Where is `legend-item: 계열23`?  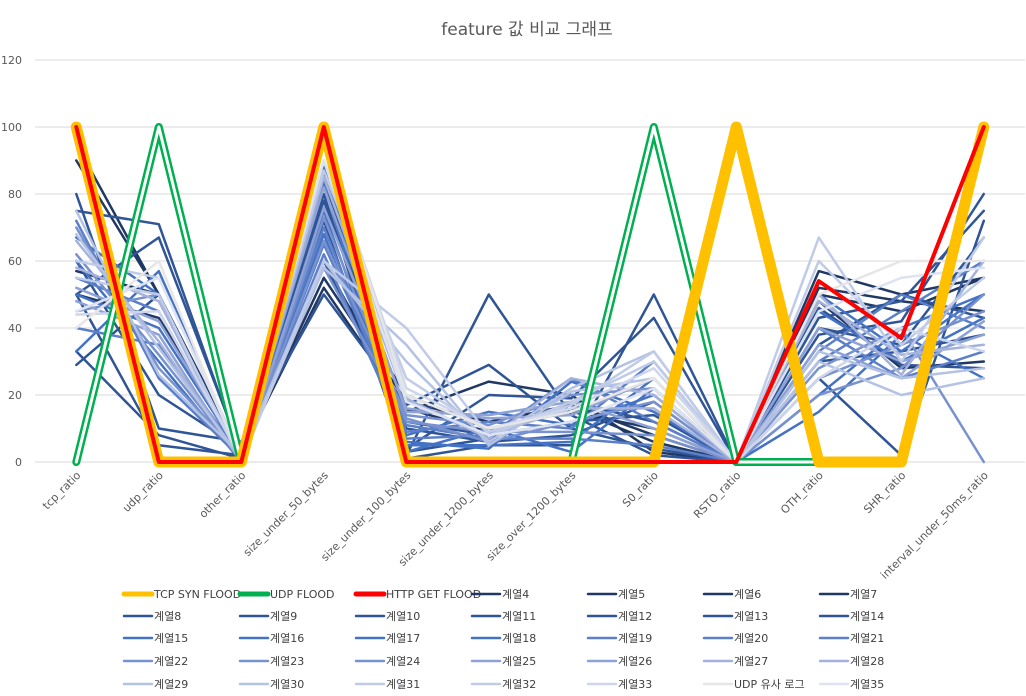 legend-item: 계열23 is located at coordinates (271, 661).